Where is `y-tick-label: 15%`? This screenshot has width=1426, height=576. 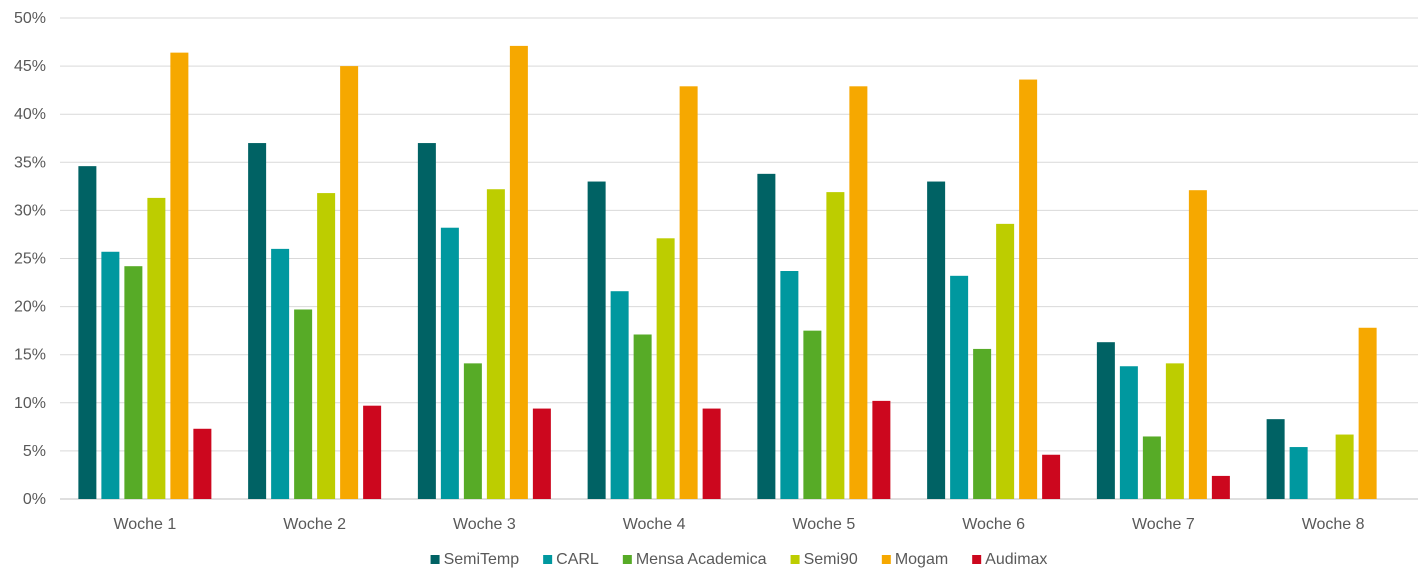 y-tick-label: 15% is located at coordinates (30, 355).